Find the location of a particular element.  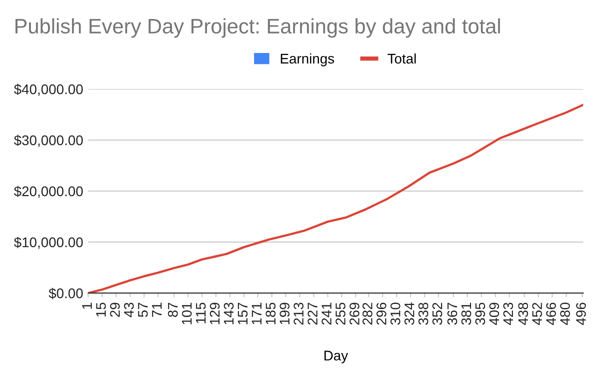

x-tick-label: 423 is located at coordinates (508, 313).